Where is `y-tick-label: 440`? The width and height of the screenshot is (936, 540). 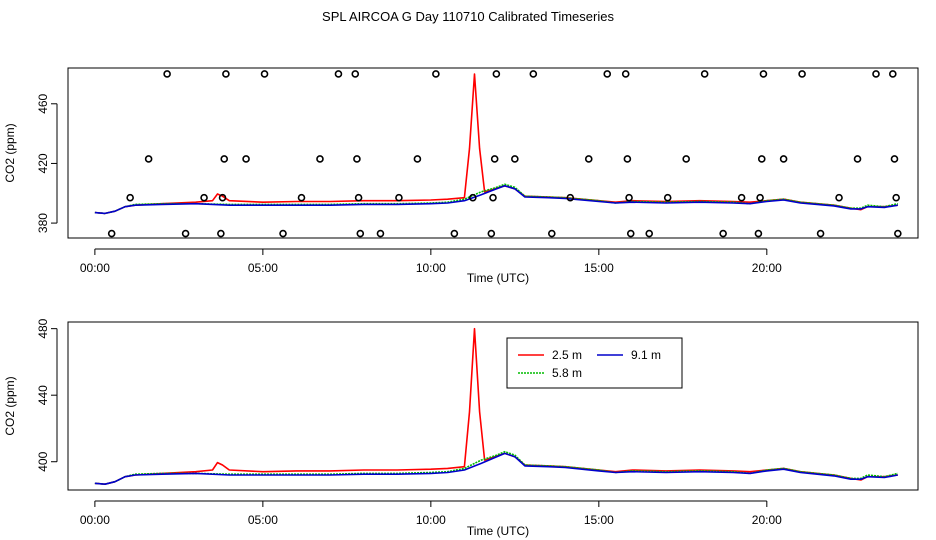
y-tick-label: 440 is located at coordinates (43, 395).